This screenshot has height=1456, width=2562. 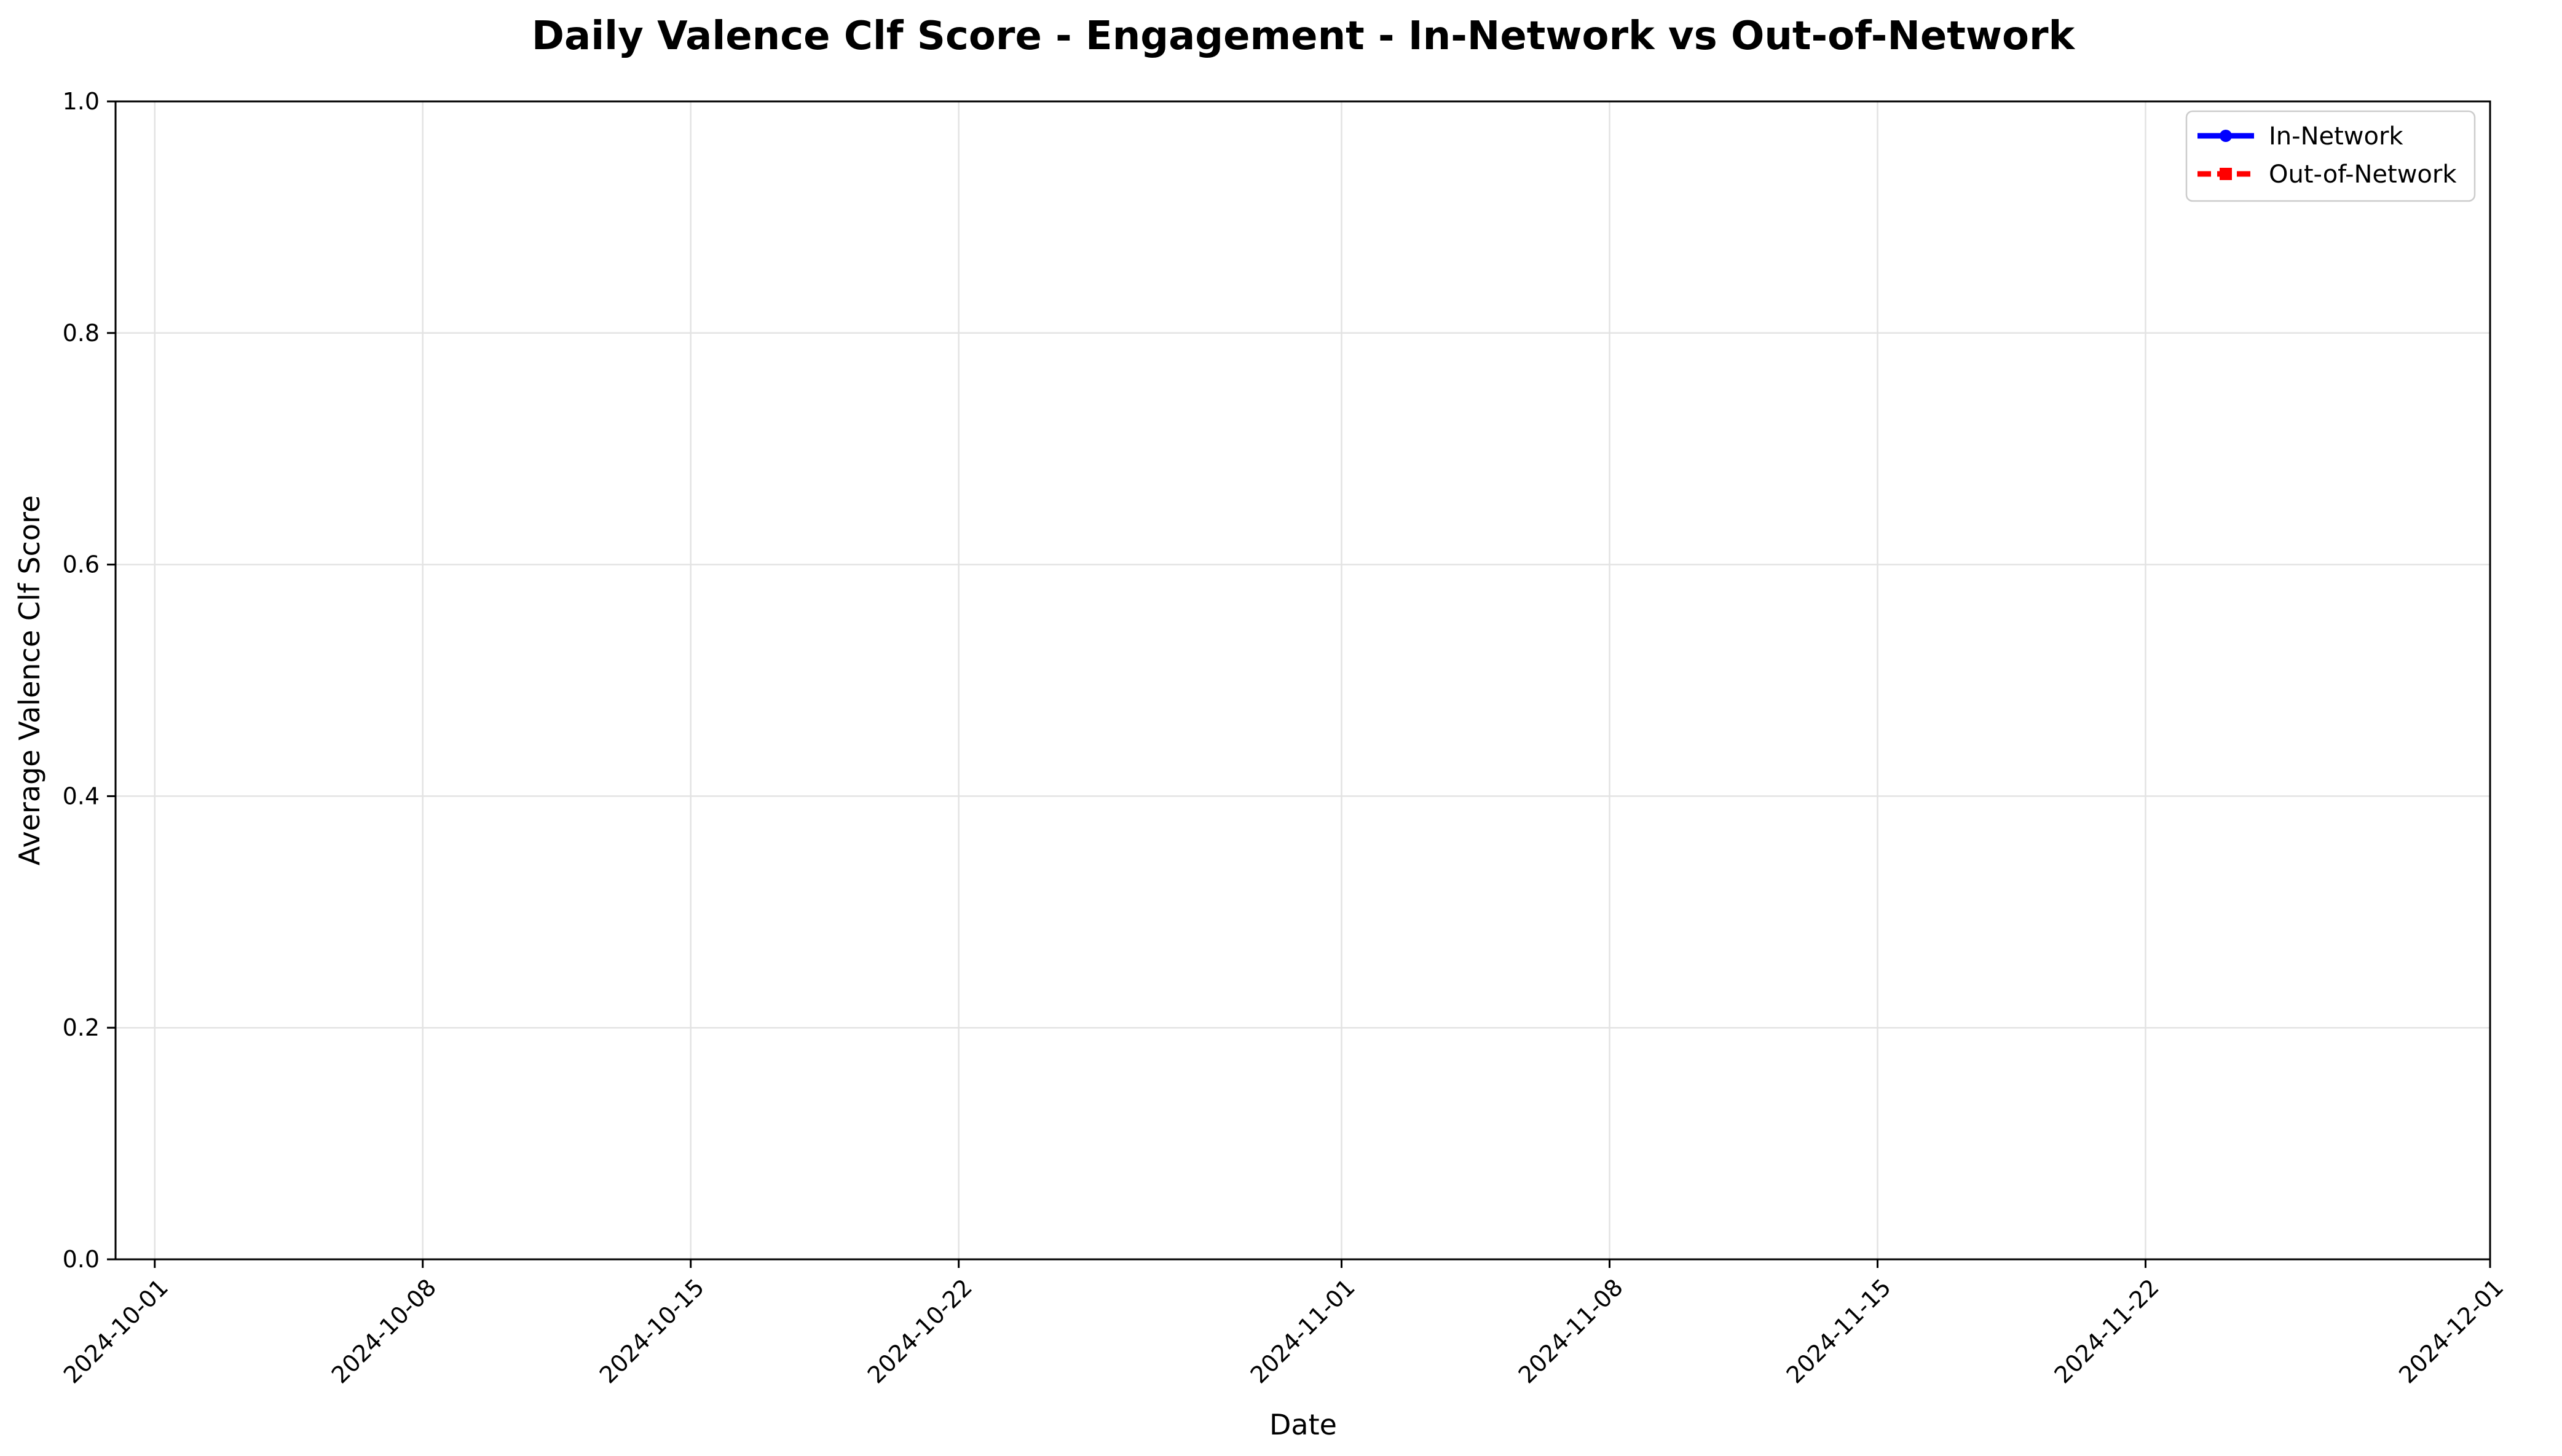 I want to click on x-tick-label: 2024-10-08, so click(x=384, y=1330).